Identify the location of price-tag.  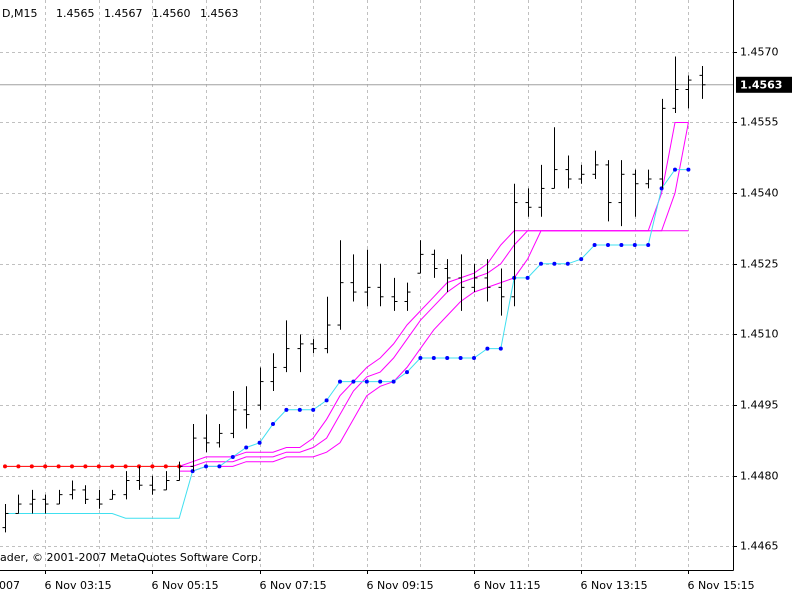
(764, 84).